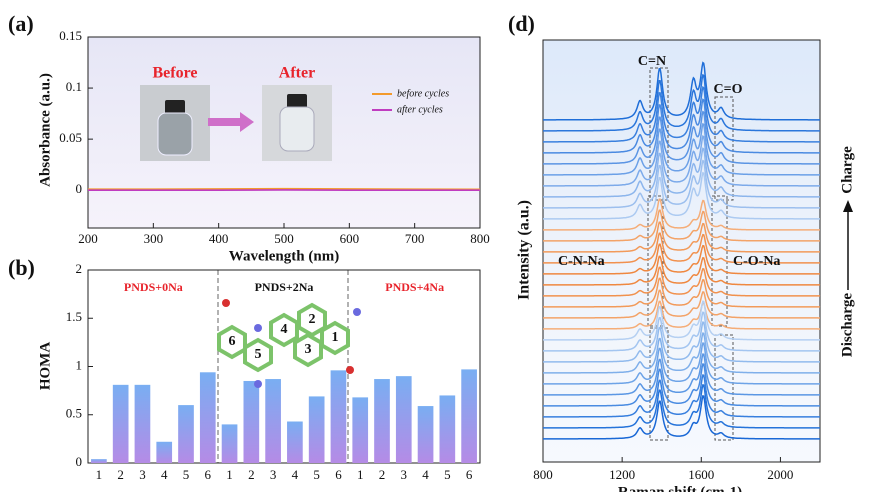 This screenshot has width=870, height=492. What do you see at coordinates (74, 413) in the screenshot?
I see `y-tick-label: 0.5` at bounding box center [74, 413].